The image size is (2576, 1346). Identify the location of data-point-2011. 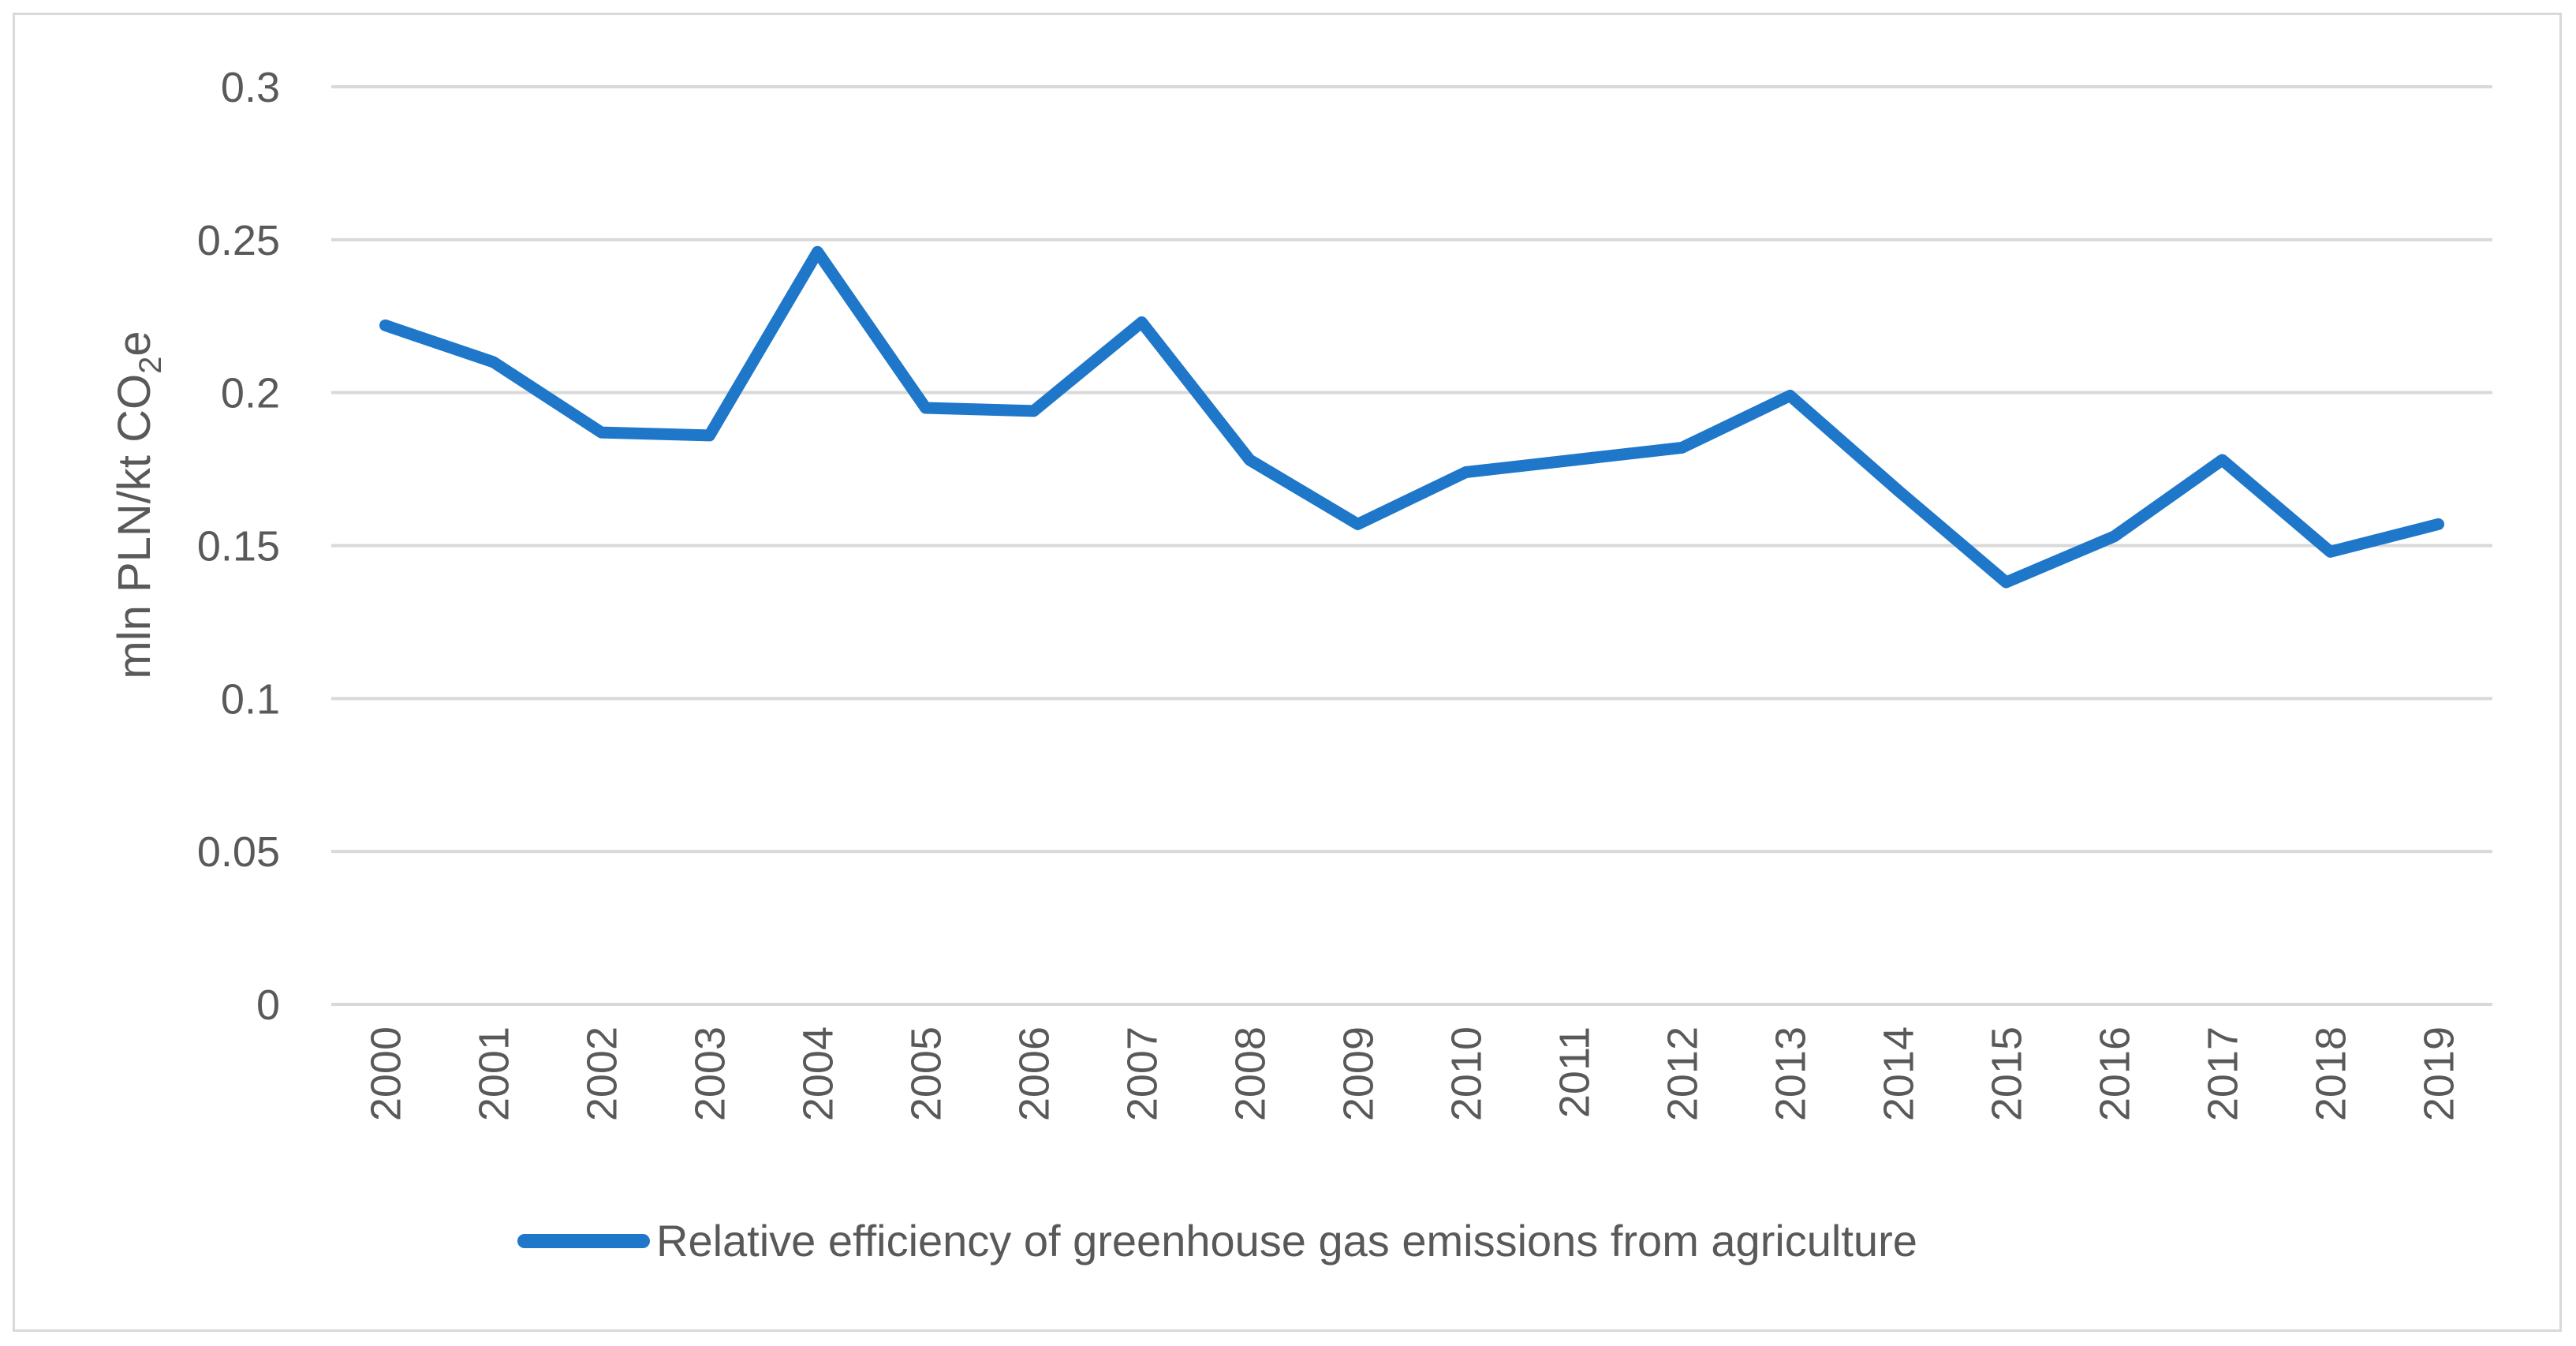
(1574, 459).